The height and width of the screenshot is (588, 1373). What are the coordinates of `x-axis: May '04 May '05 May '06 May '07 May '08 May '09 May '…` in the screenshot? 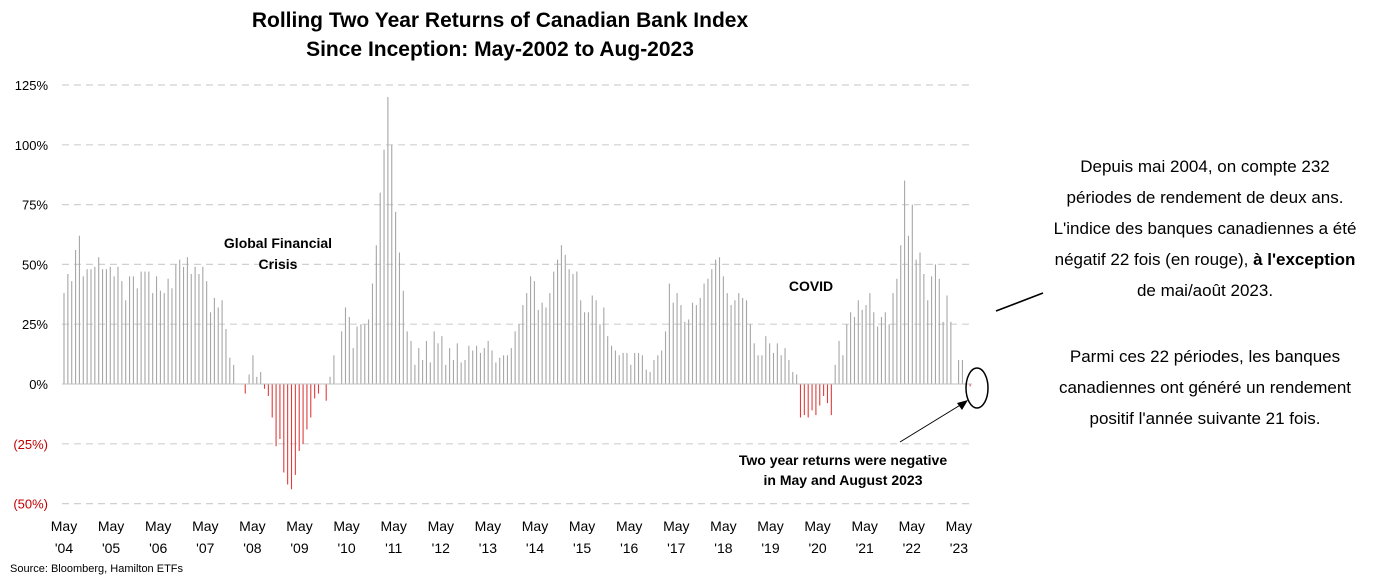 It's located at (511, 537).